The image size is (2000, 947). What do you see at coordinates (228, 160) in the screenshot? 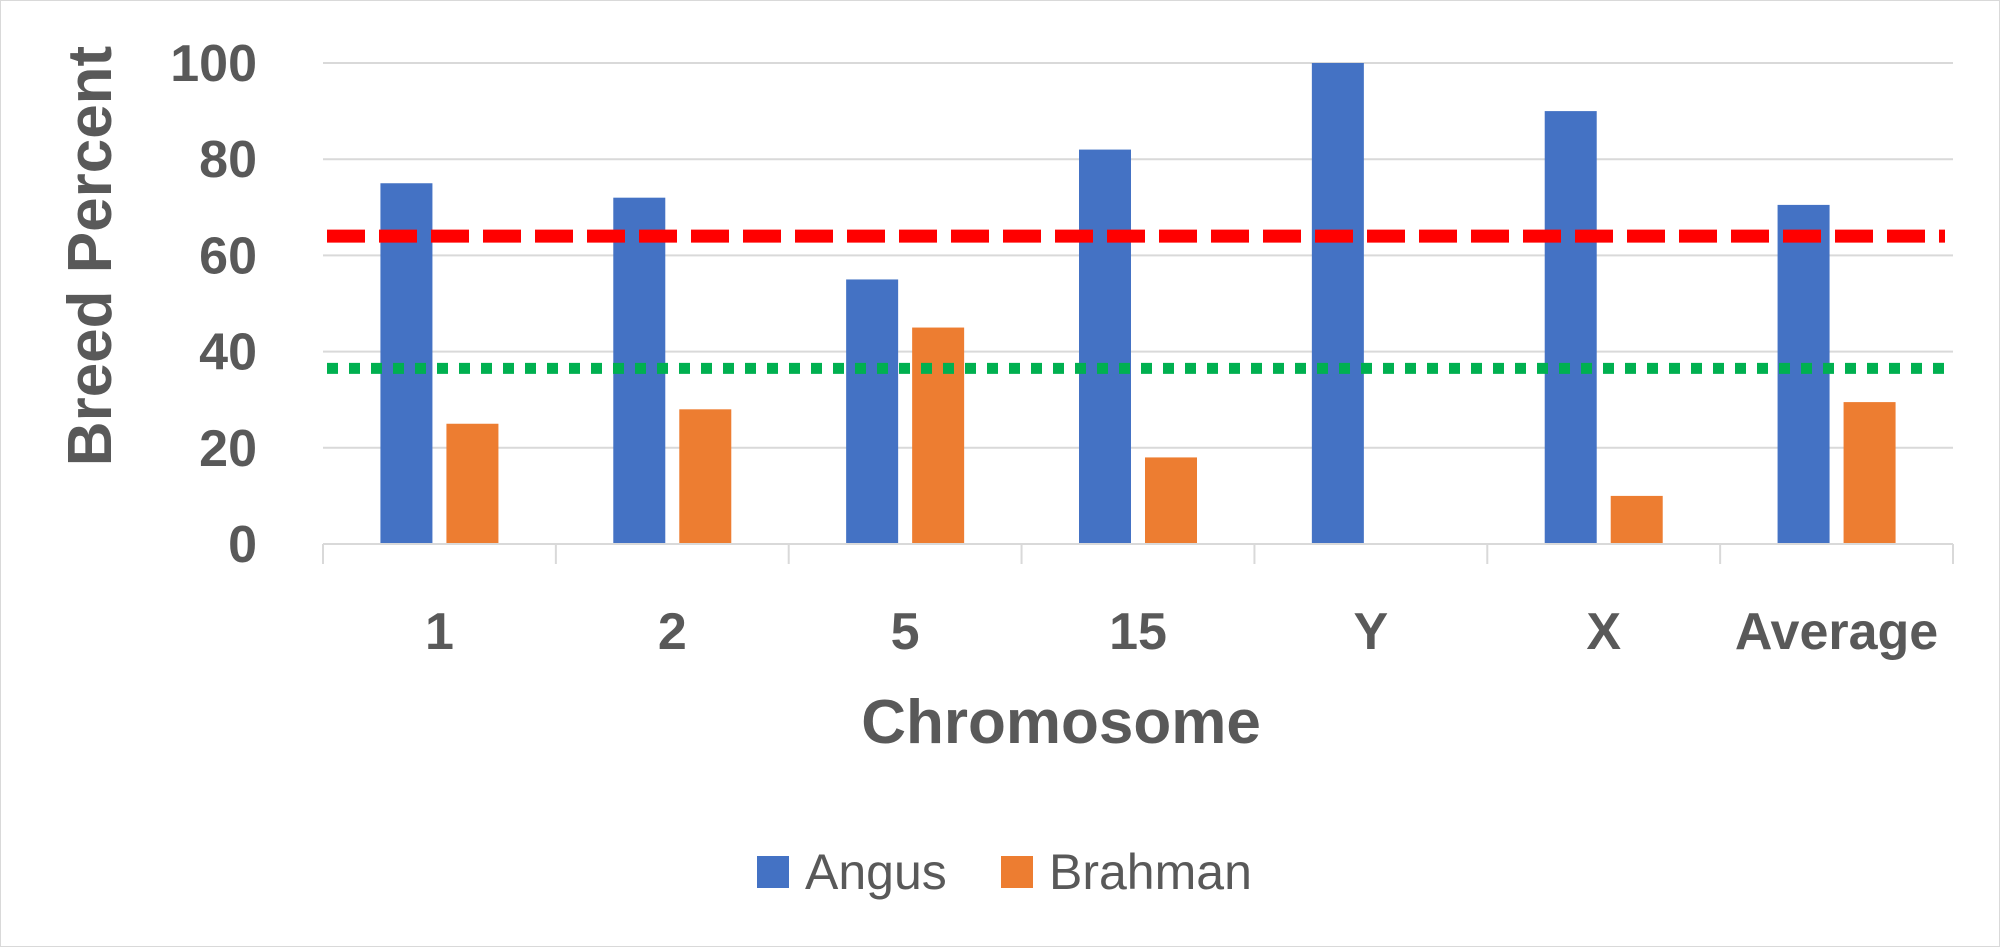
I see `y-tick-label: 80` at bounding box center [228, 160].